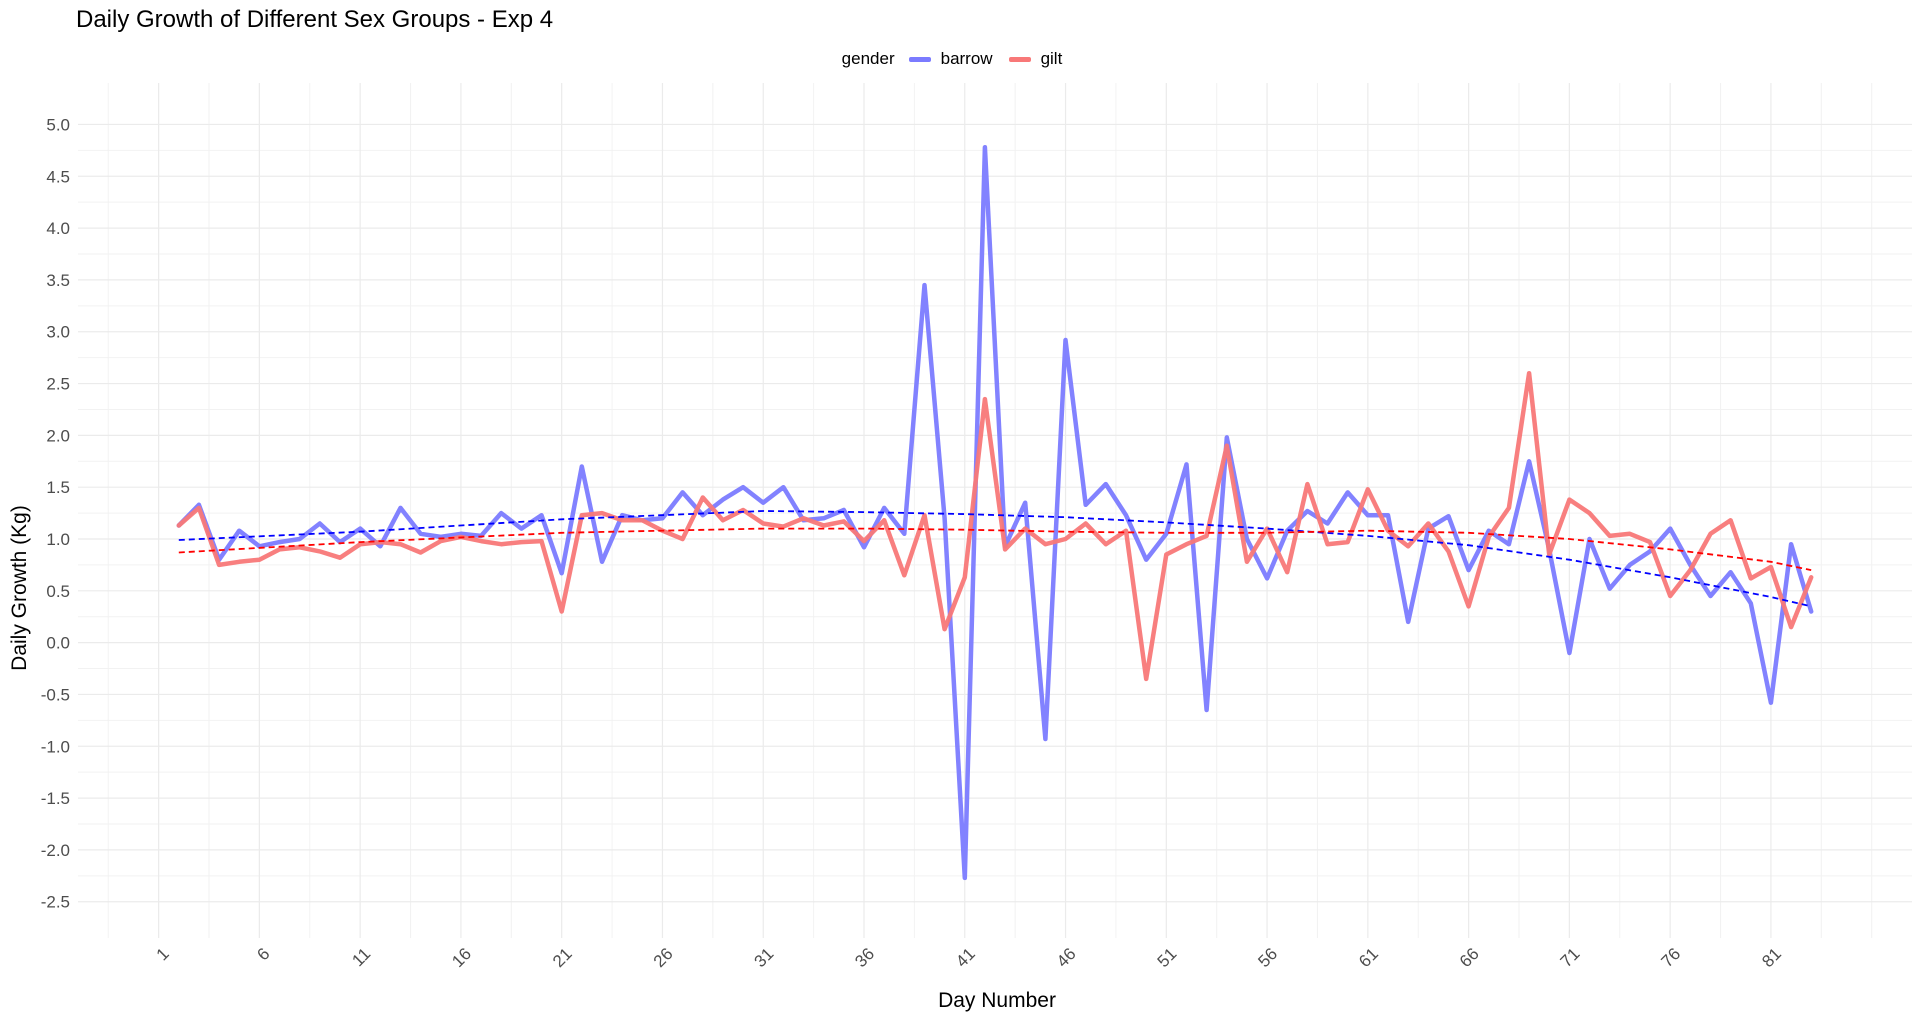 The height and width of the screenshot is (1017, 1920). What do you see at coordinates (995, 549) in the screenshot?
I see `trend-line-gilt` at bounding box center [995, 549].